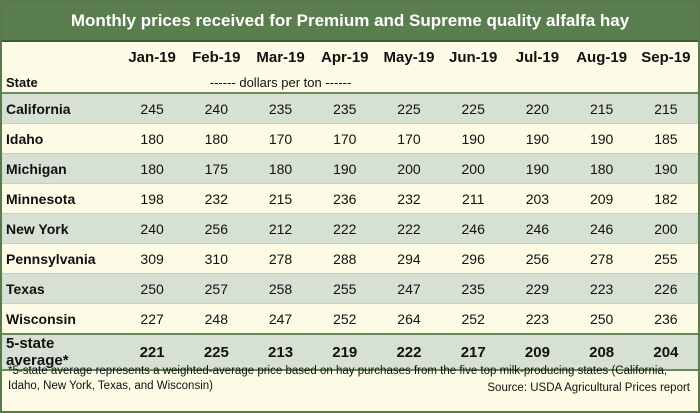  What do you see at coordinates (601, 352) in the screenshot?
I see `average-price-cell: 208` at bounding box center [601, 352].